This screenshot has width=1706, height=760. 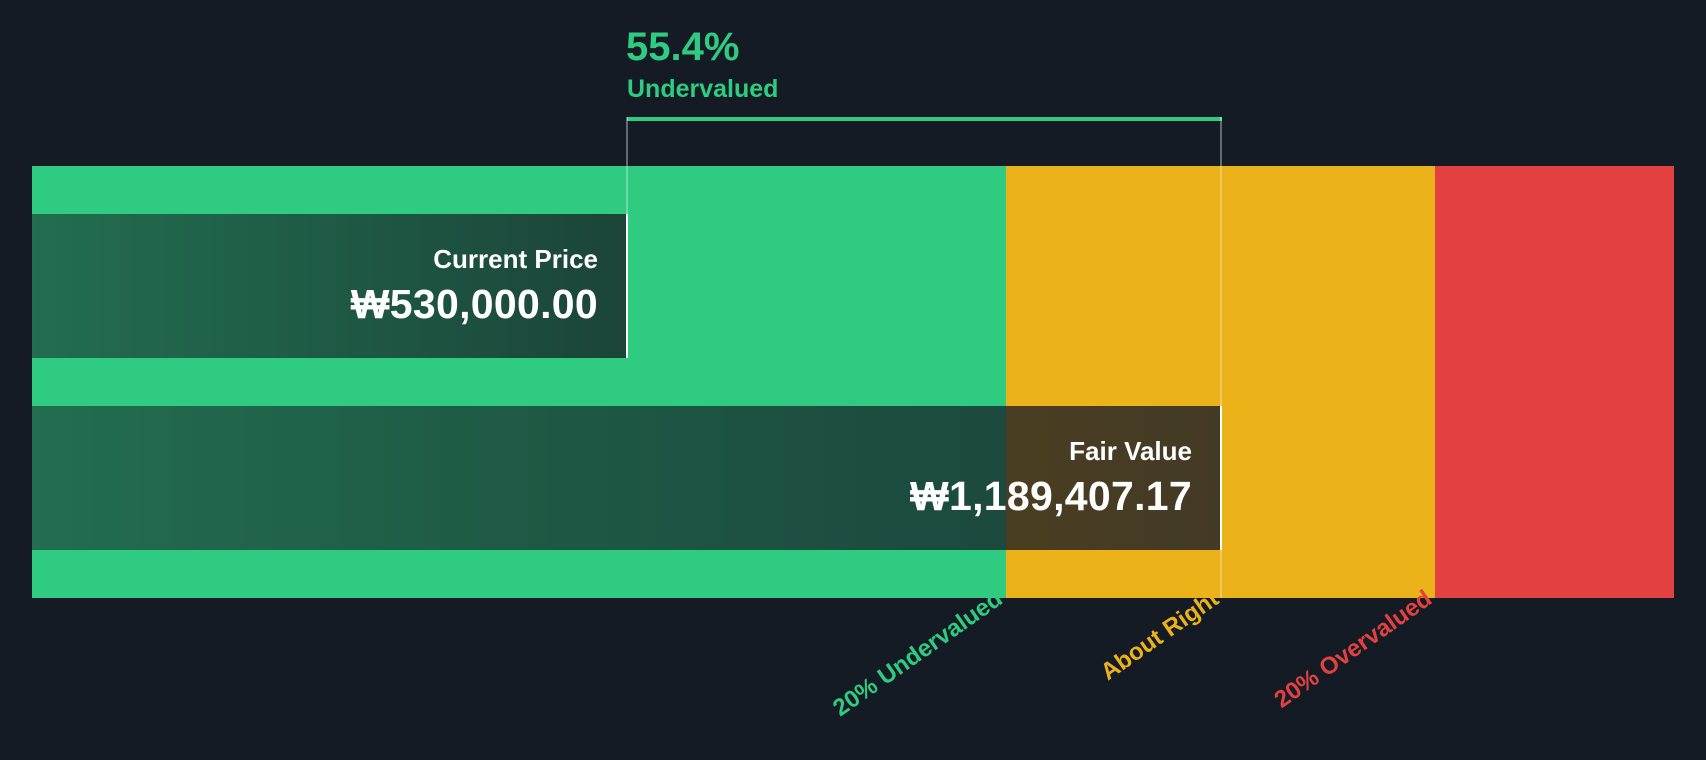 What do you see at coordinates (683, 47) in the screenshot?
I see `headline-percent: 55.4%` at bounding box center [683, 47].